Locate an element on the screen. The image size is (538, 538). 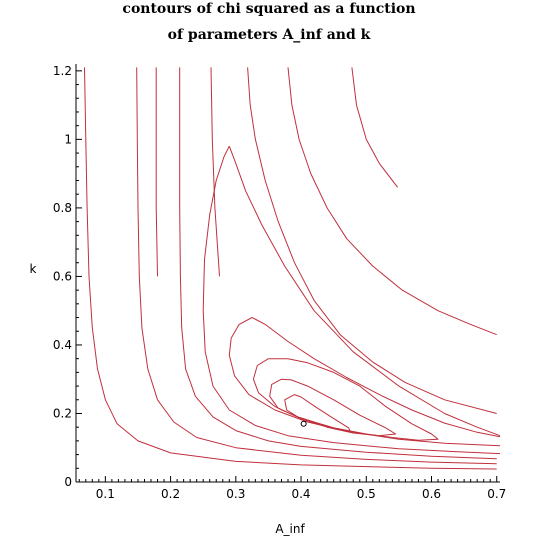
x-tick-label: 0.6 is located at coordinates (431, 494).